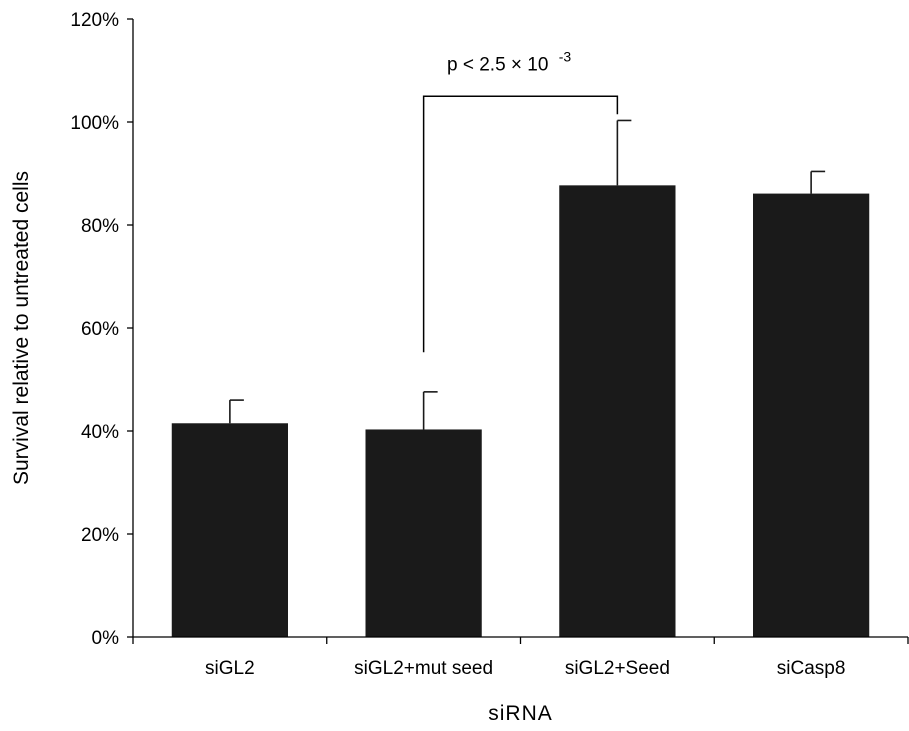  What do you see at coordinates (100, 226) in the screenshot?
I see `y-tick-label: 80%` at bounding box center [100, 226].